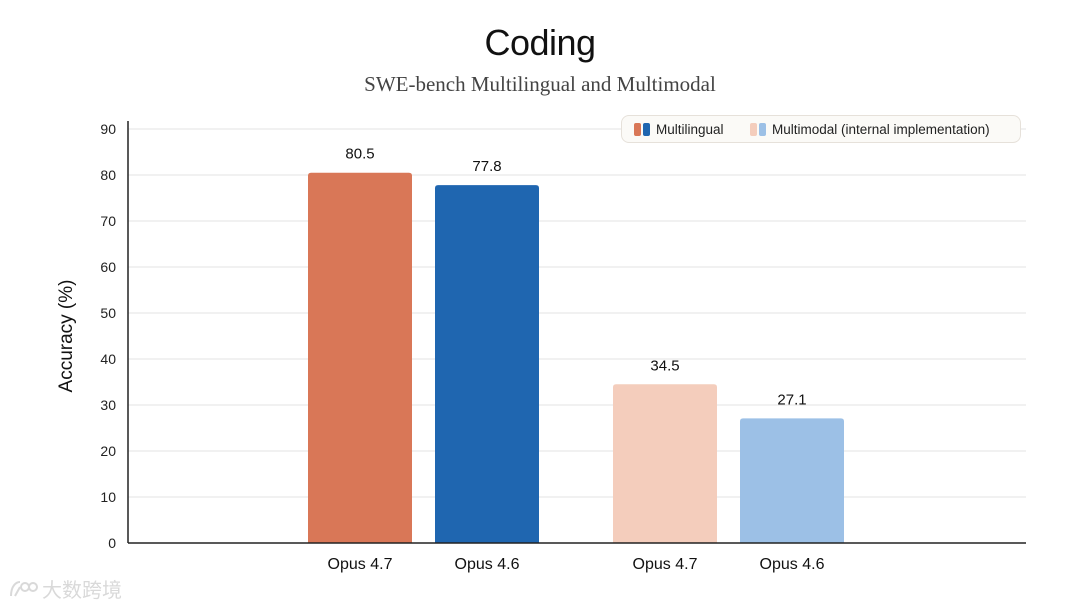 This screenshot has width=1080, height=608. What do you see at coordinates (881, 129) in the screenshot?
I see `legend-label: Multimodal (internal implementation)` at bounding box center [881, 129].